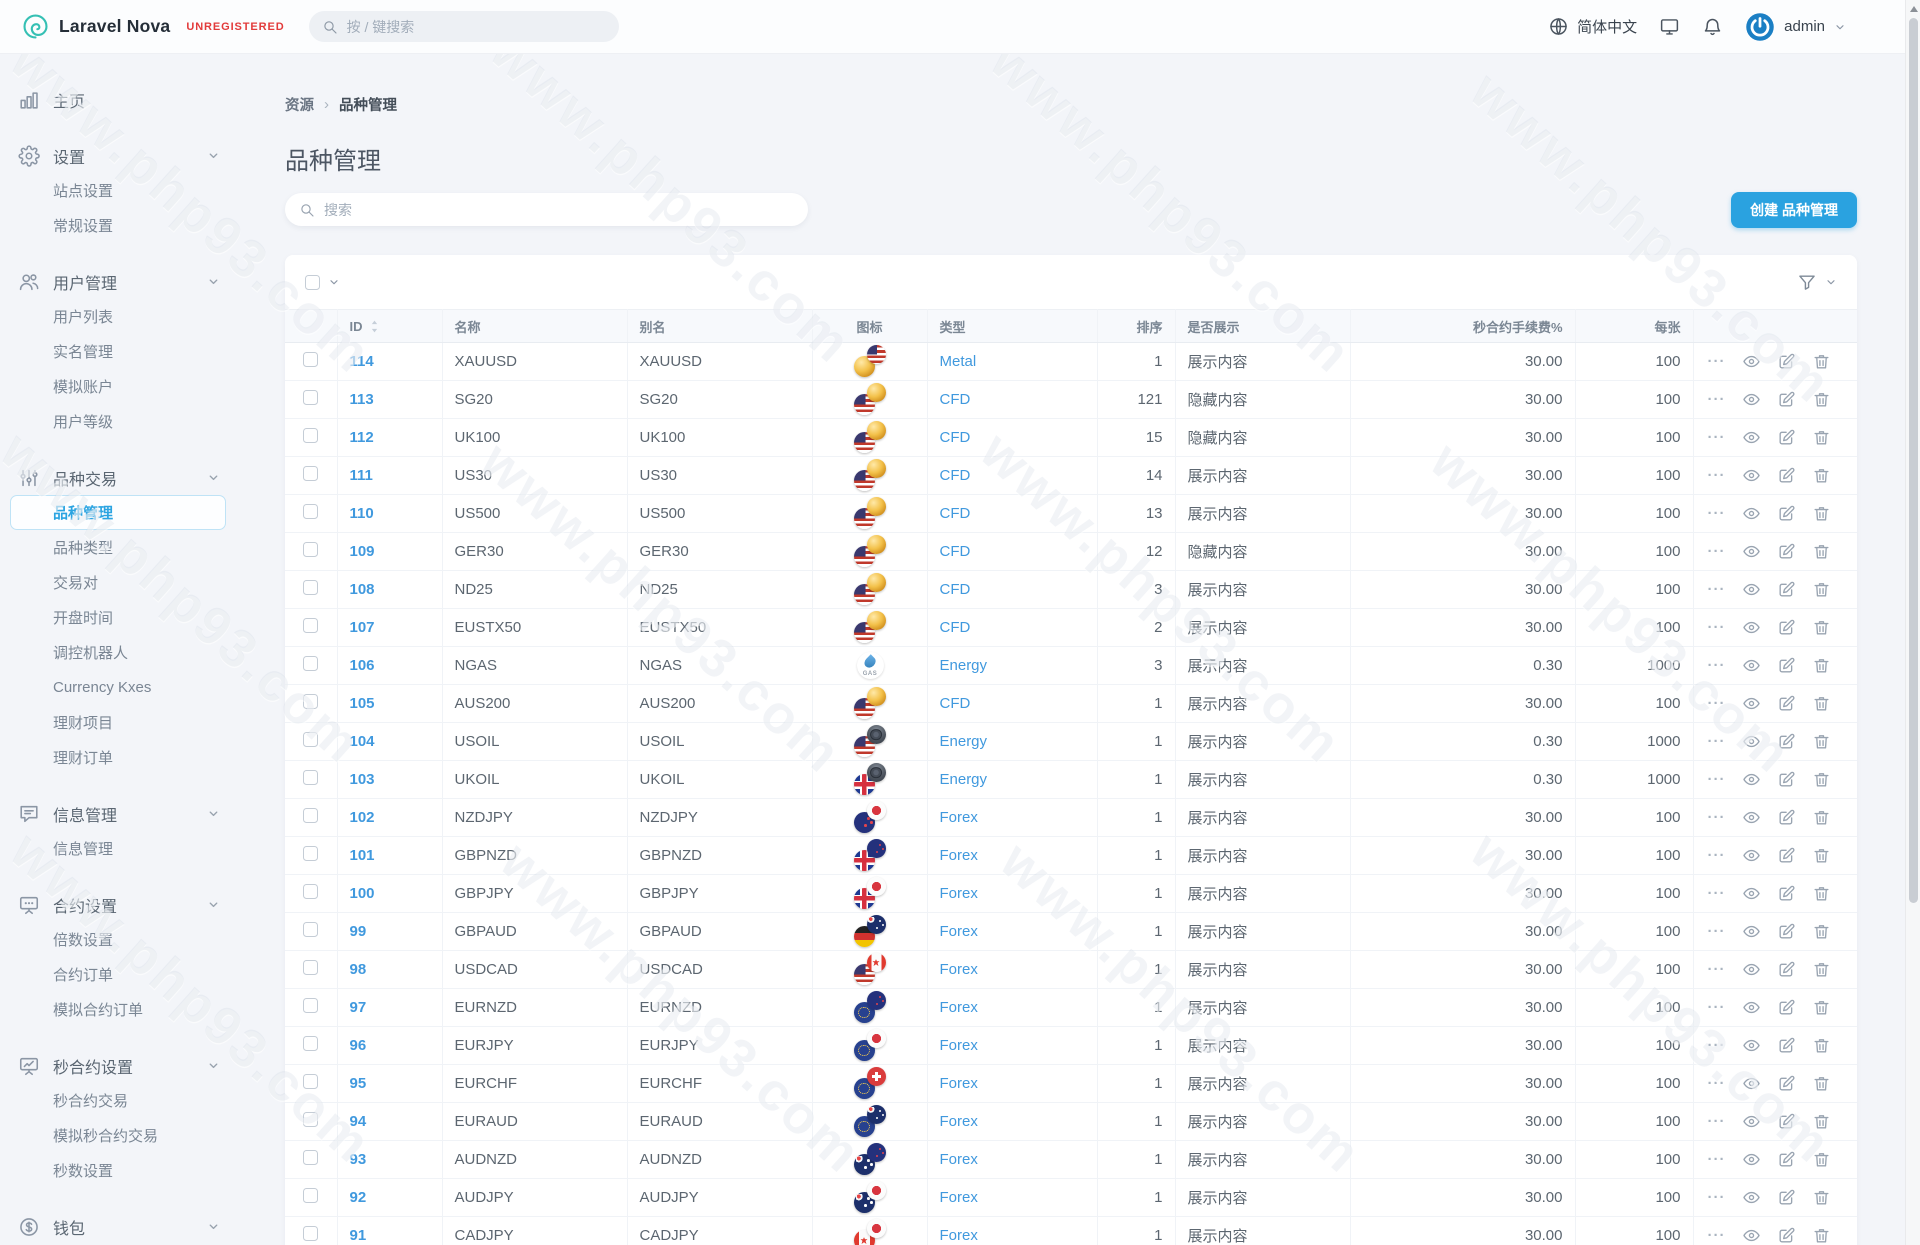 The height and width of the screenshot is (1245, 1920). I want to click on breadcrumb-root: 资源, so click(299, 106).